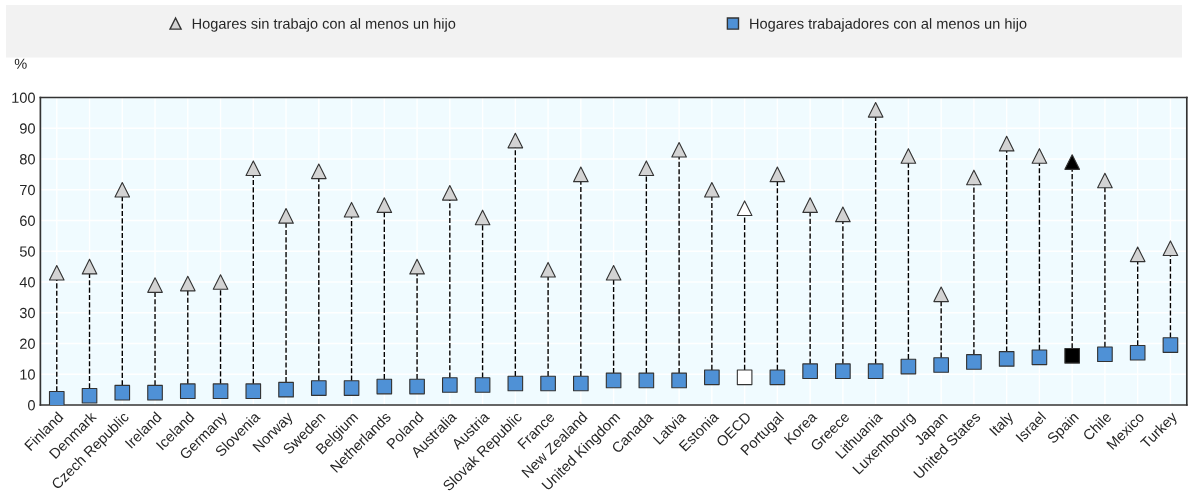 The width and height of the screenshot is (1188, 500). I want to click on y-tick-label: 60, so click(27, 220).